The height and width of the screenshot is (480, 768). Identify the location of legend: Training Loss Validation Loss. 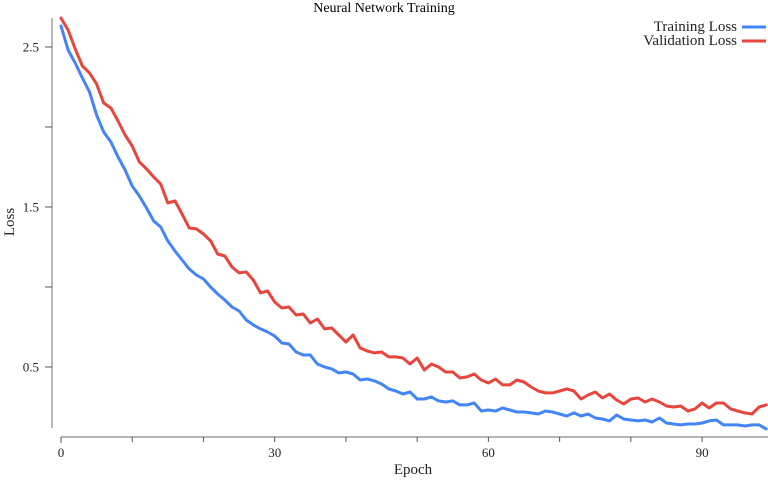
(704, 34).